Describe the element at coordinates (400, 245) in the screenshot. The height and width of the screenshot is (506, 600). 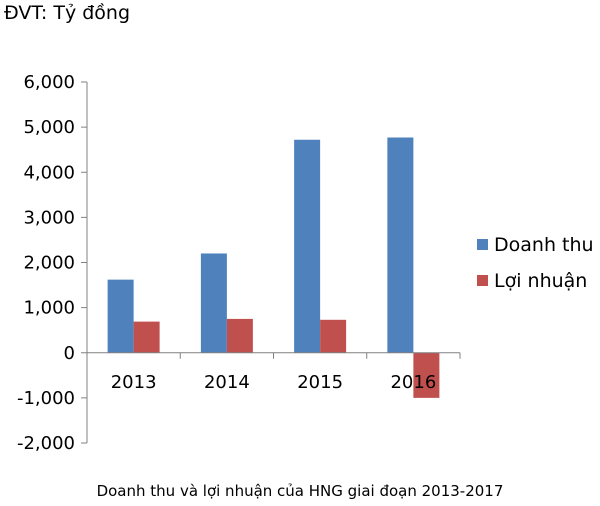
I see `bar-doanh-thu-2016` at that location.